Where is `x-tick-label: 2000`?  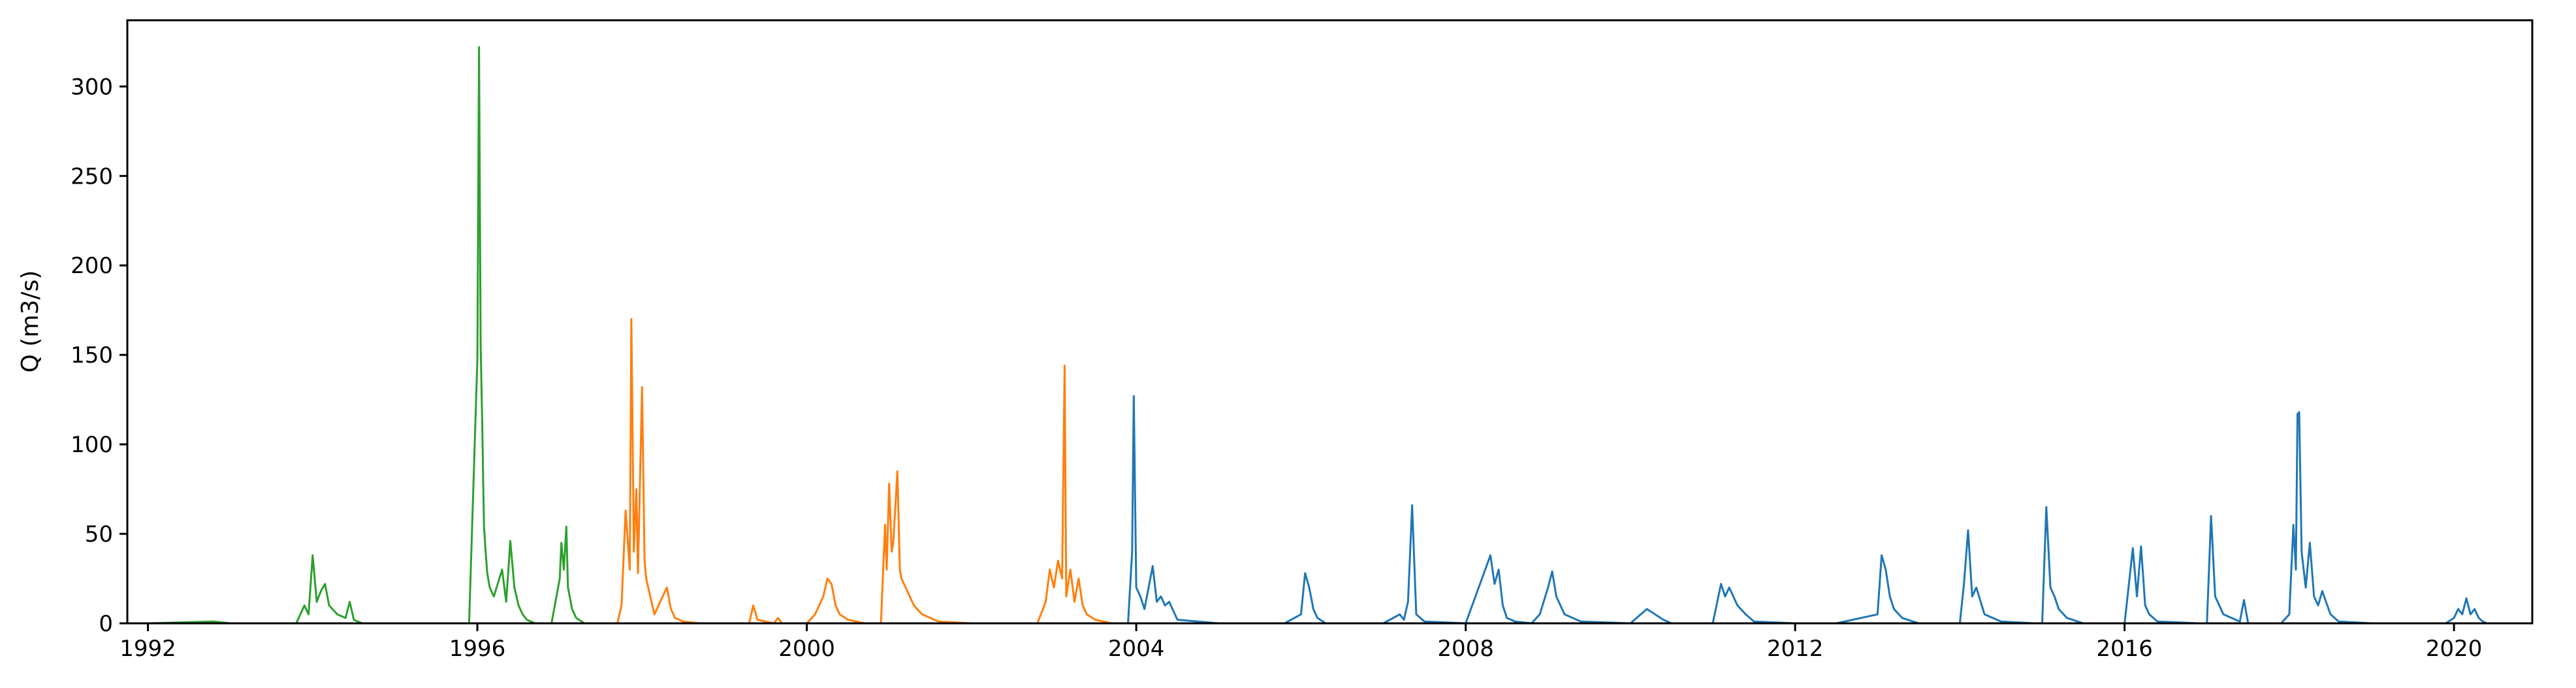
x-tick-label: 2000 is located at coordinates (806, 649).